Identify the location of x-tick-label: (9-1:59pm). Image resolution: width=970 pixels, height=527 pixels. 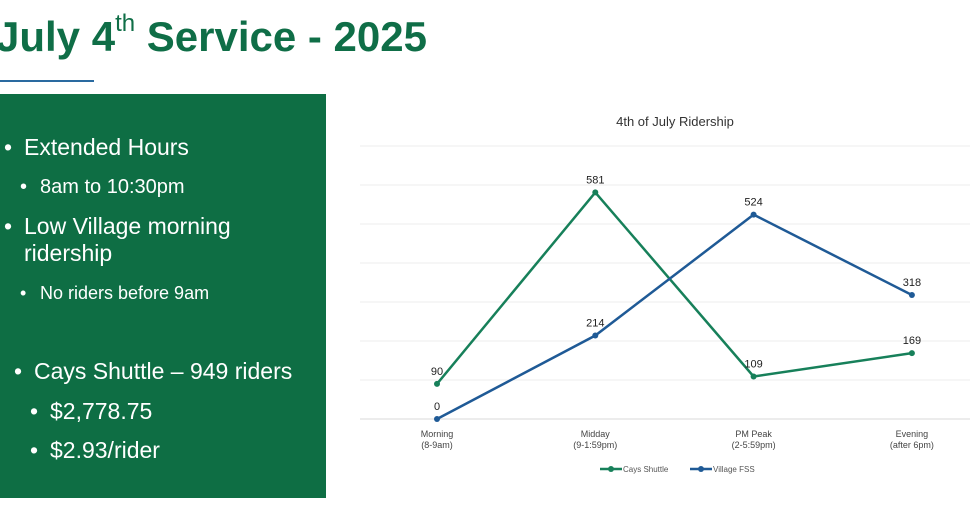
(595, 445).